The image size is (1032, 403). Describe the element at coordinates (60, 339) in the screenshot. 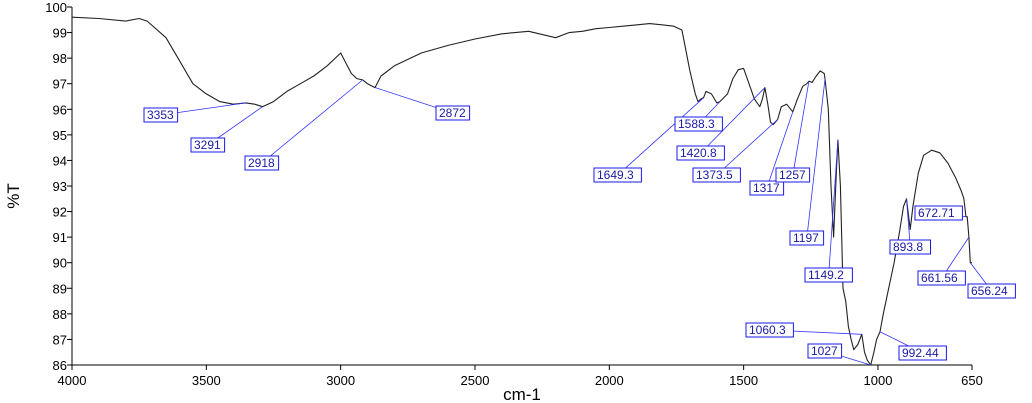

I see `y-tick-label: 87` at that location.